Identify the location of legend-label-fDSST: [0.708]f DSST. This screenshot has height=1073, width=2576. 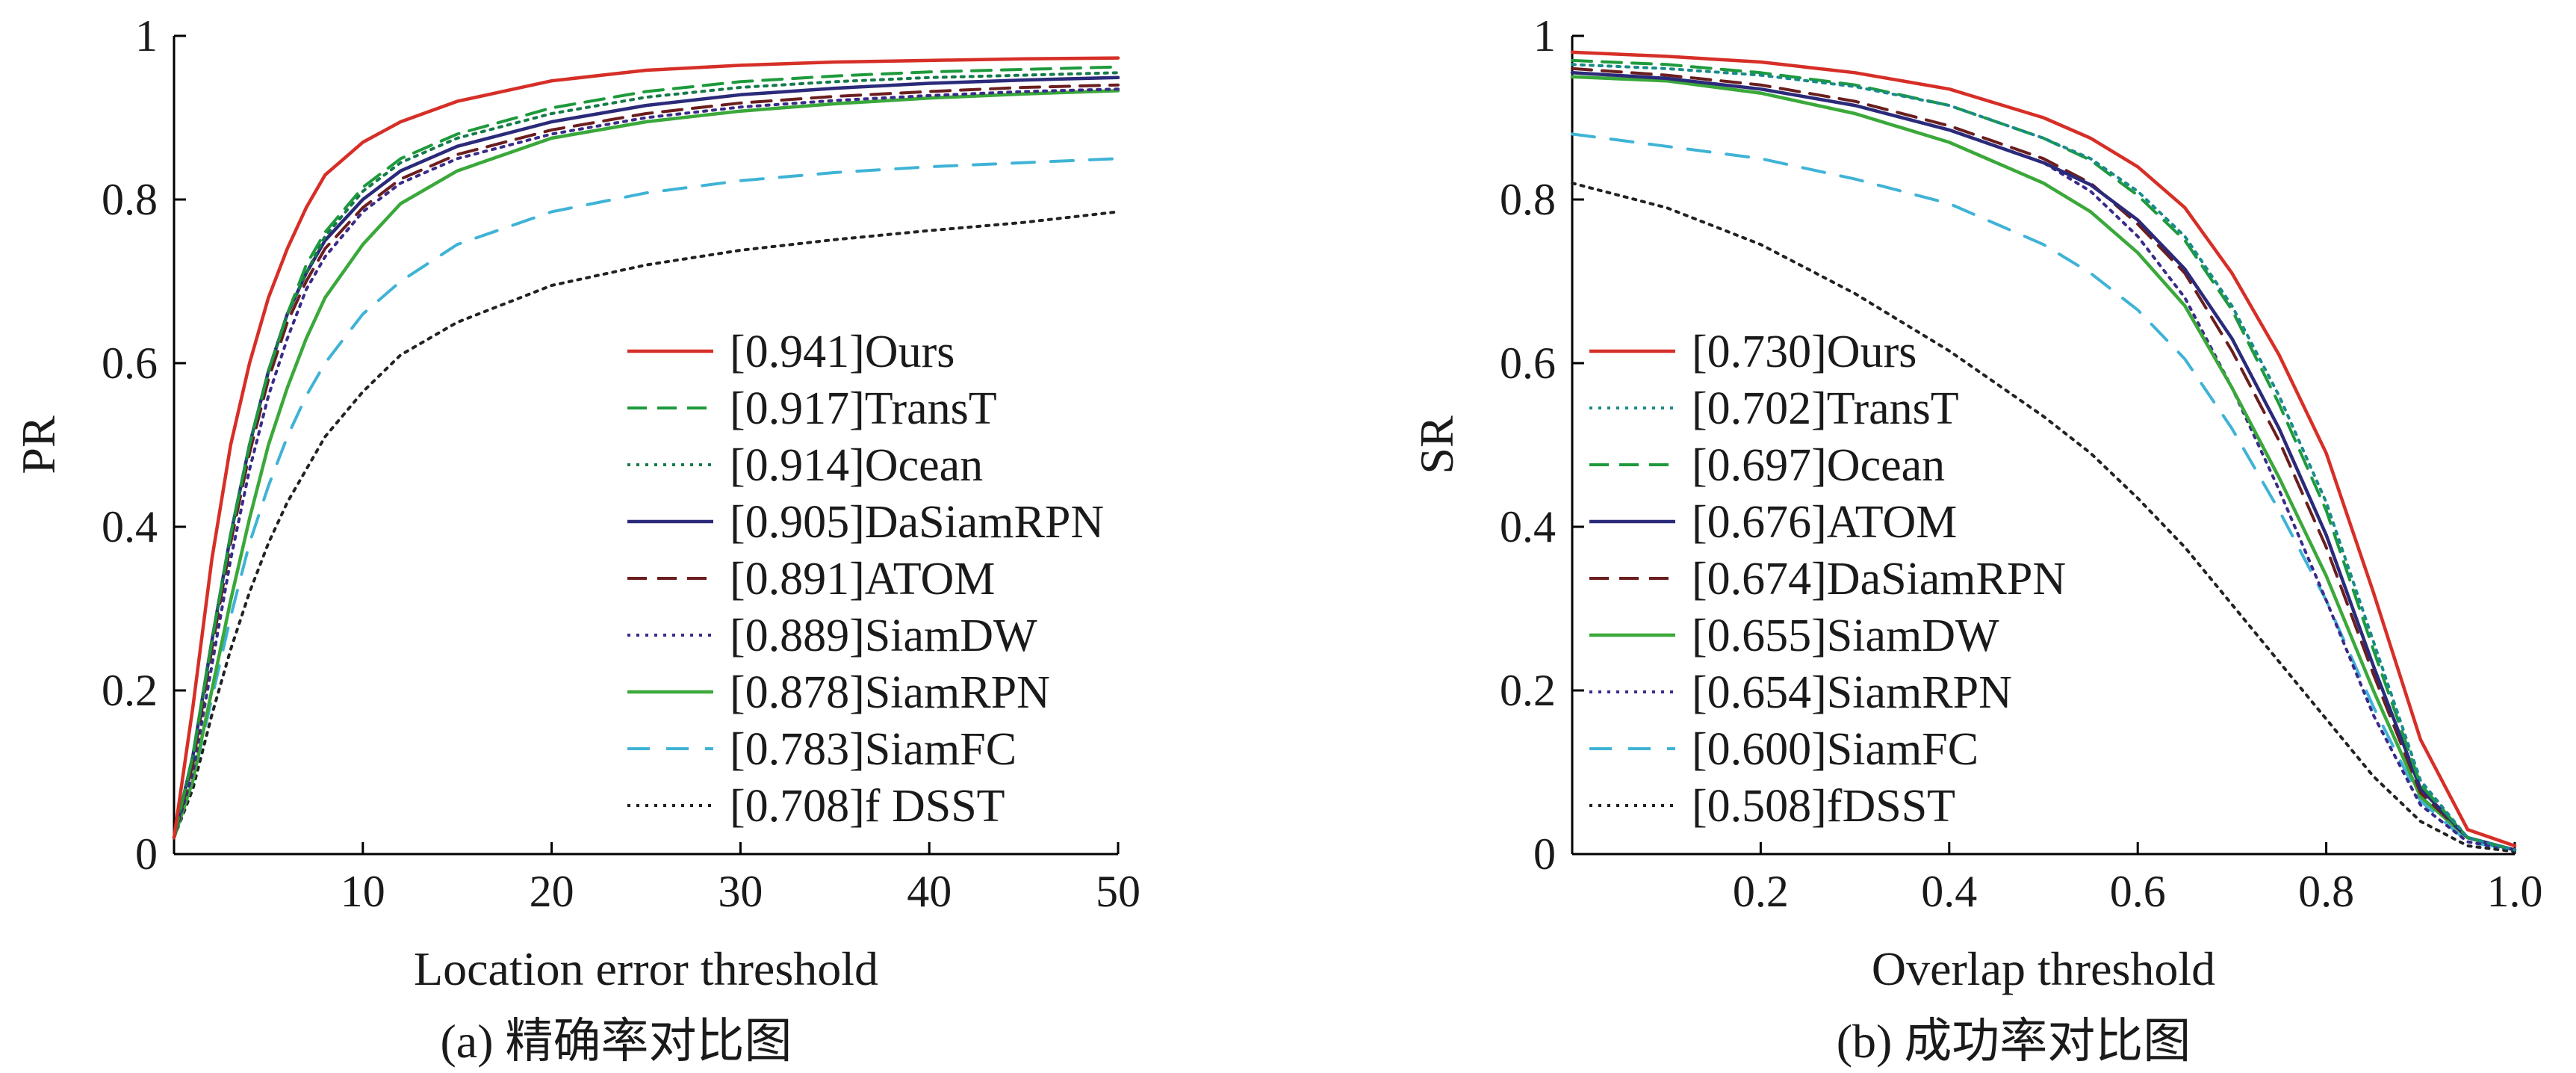
(868, 807).